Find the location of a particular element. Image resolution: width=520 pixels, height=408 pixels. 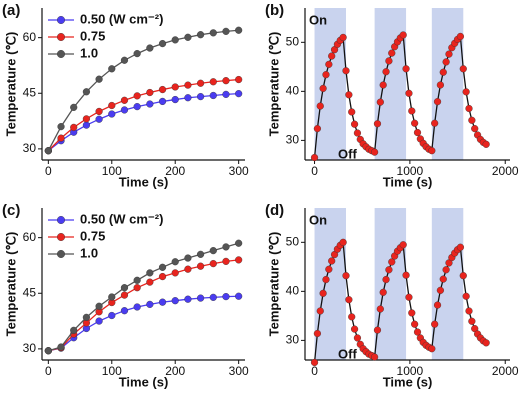

annotation: On is located at coordinates (318, 19).